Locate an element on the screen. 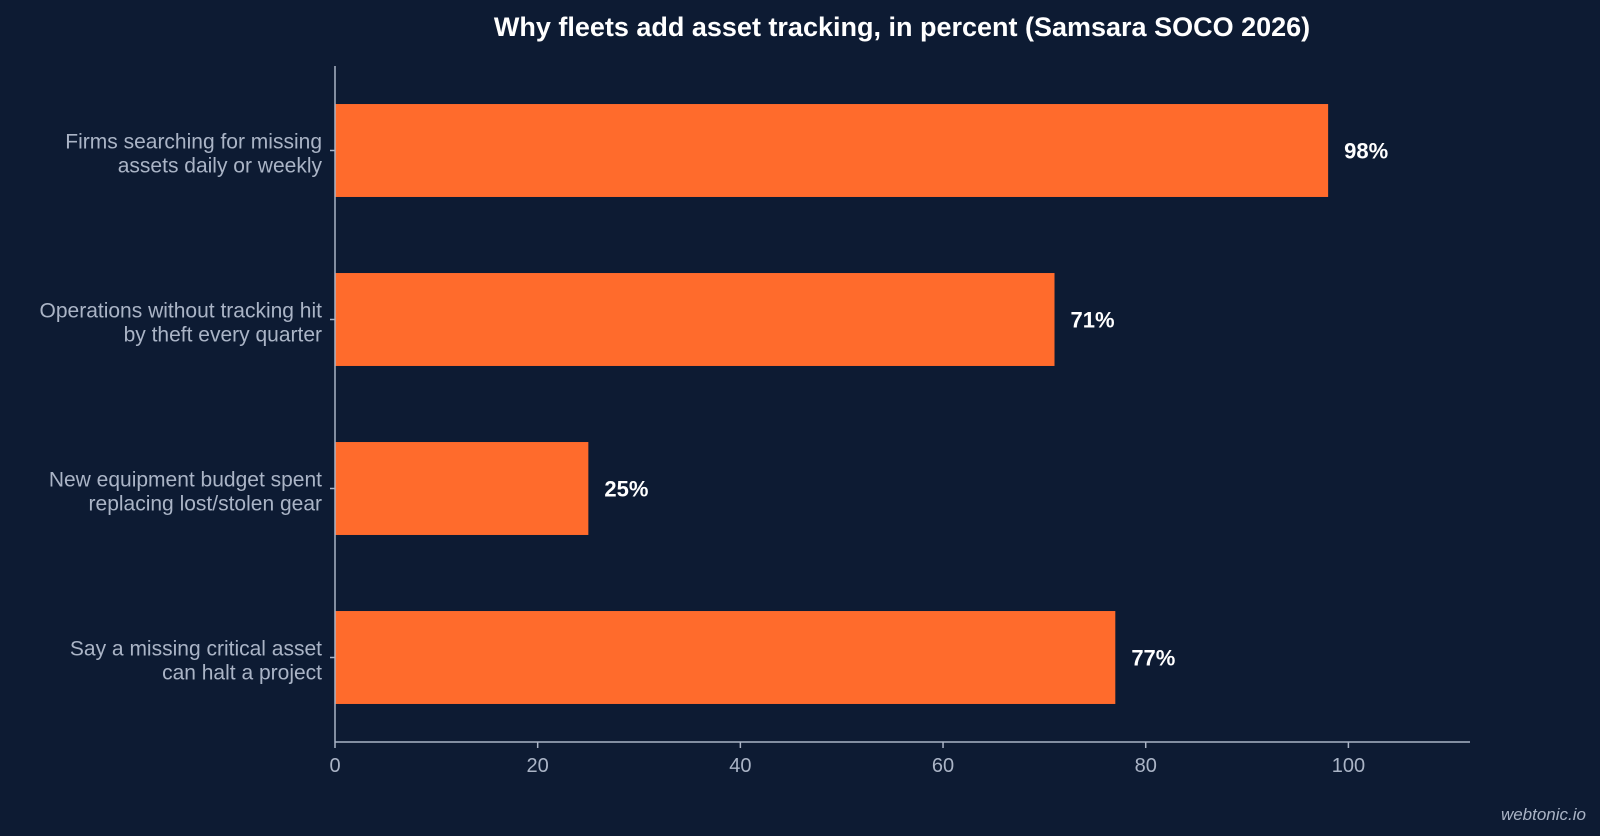  x-tick-label-20: 20 is located at coordinates (538, 766).